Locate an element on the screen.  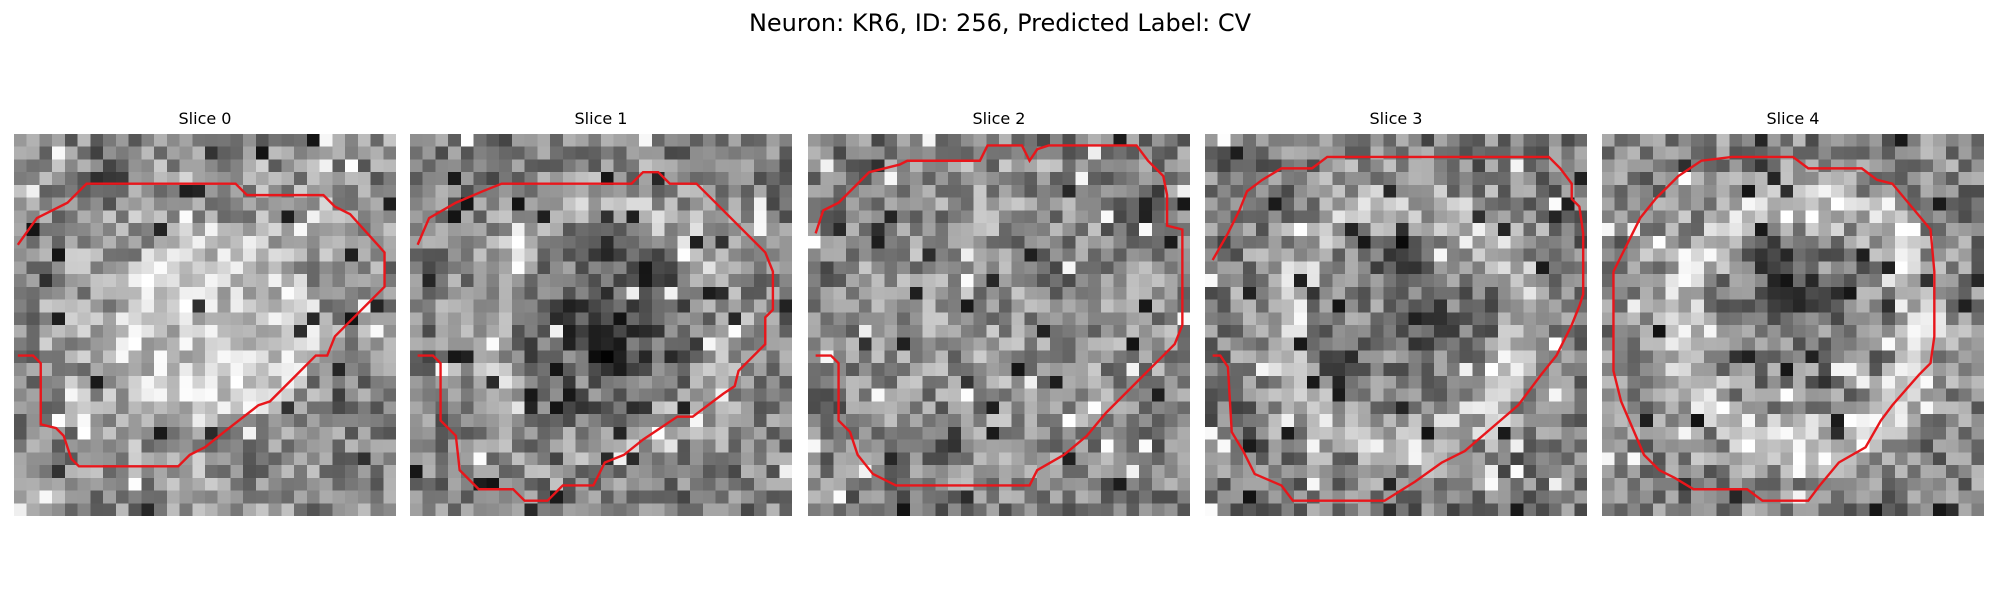
slice-title: Slice 3 is located at coordinates (1396, 118).